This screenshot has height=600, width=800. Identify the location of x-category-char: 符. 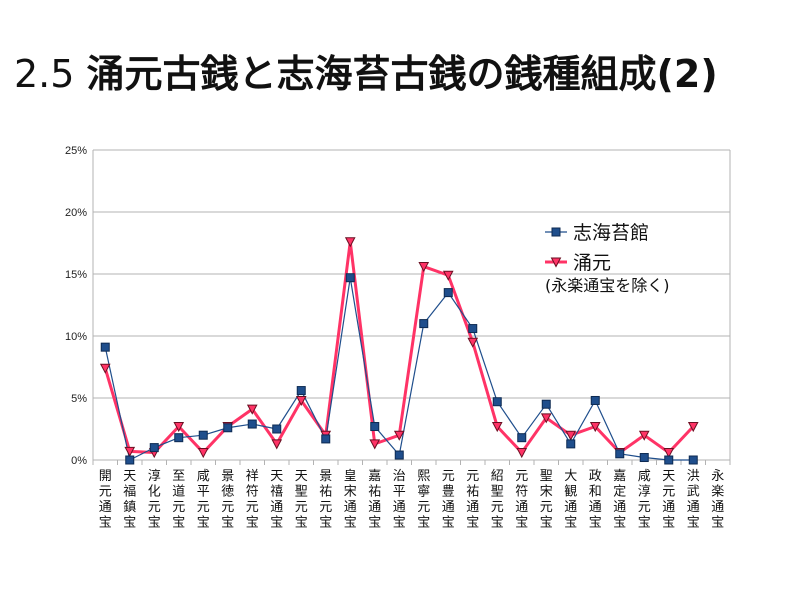
(521, 492).